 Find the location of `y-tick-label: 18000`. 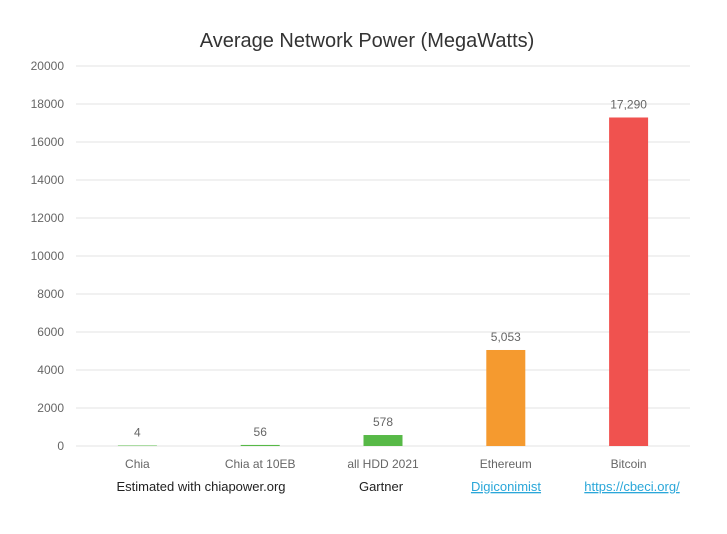

y-tick-label: 18000 is located at coordinates (48, 104).